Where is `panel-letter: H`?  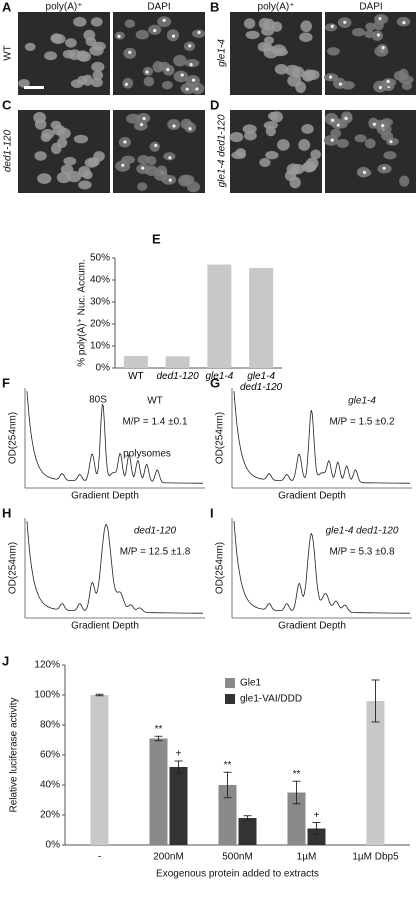
panel-letter: H is located at coordinates (6, 512).